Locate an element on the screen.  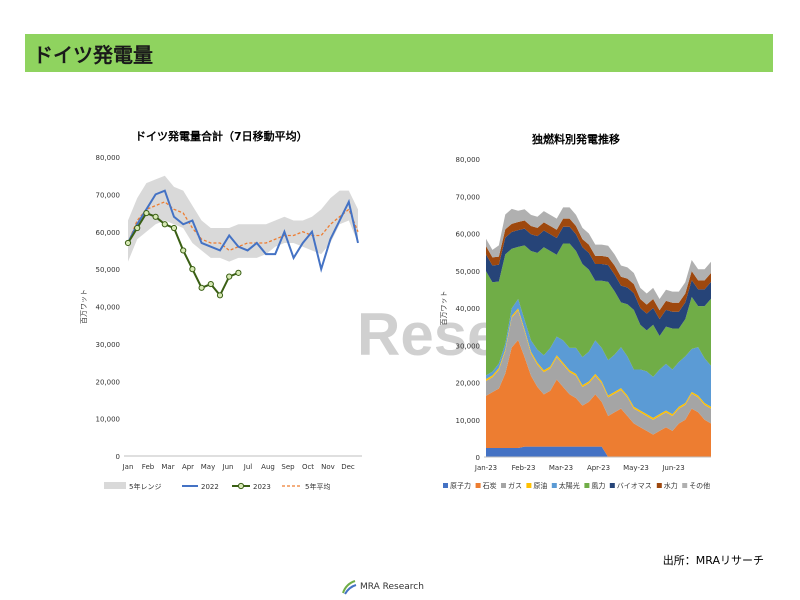
x-tick-label: Jun-23 is located at coordinates (672, 468).